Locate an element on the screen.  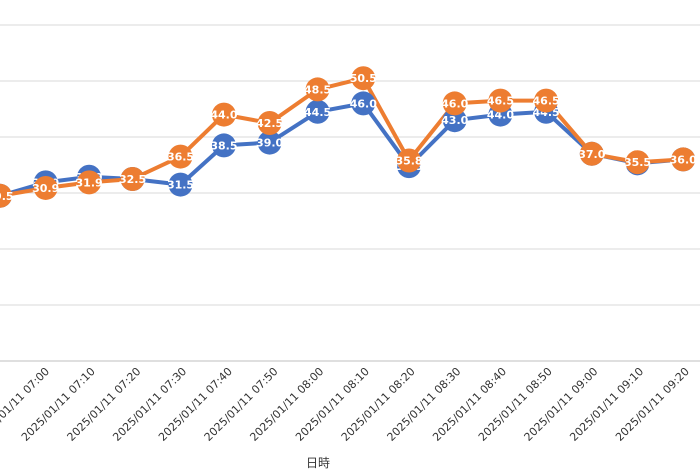
data-label: 31.5 is located at coordinates (180, 185).